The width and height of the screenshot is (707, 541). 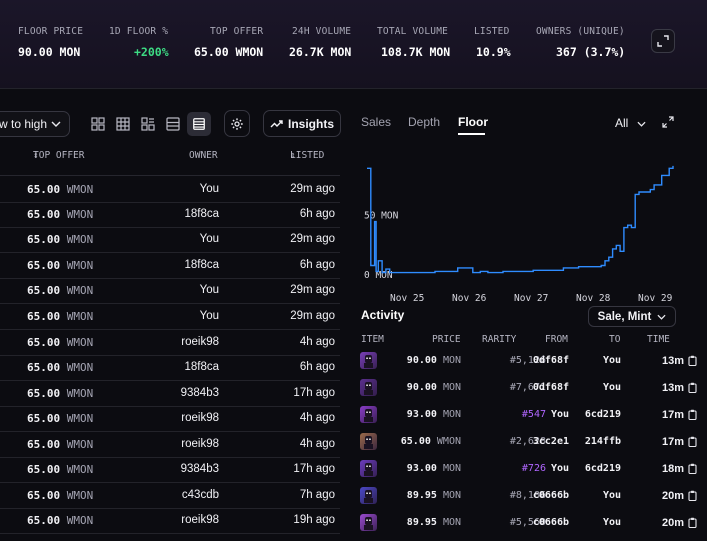 I want to click on fullscreen-icon, so click(x=668, y=122).